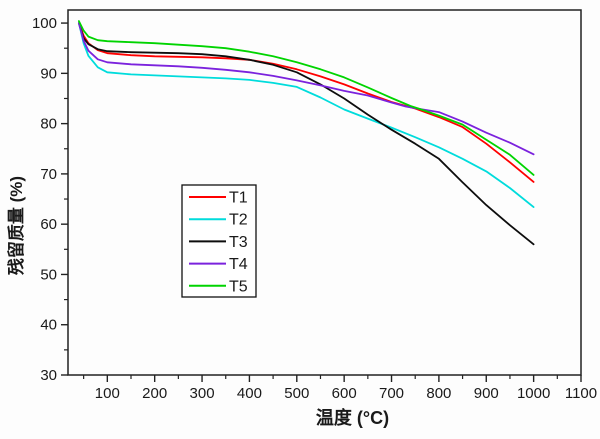 Image resolution: width=600 pixels, height=439 pixels. What do you see at coordinates (352, 417) in the screenshot?
I see `x-axis-title: 温度 (°C)` at bounding box center [352, 417].